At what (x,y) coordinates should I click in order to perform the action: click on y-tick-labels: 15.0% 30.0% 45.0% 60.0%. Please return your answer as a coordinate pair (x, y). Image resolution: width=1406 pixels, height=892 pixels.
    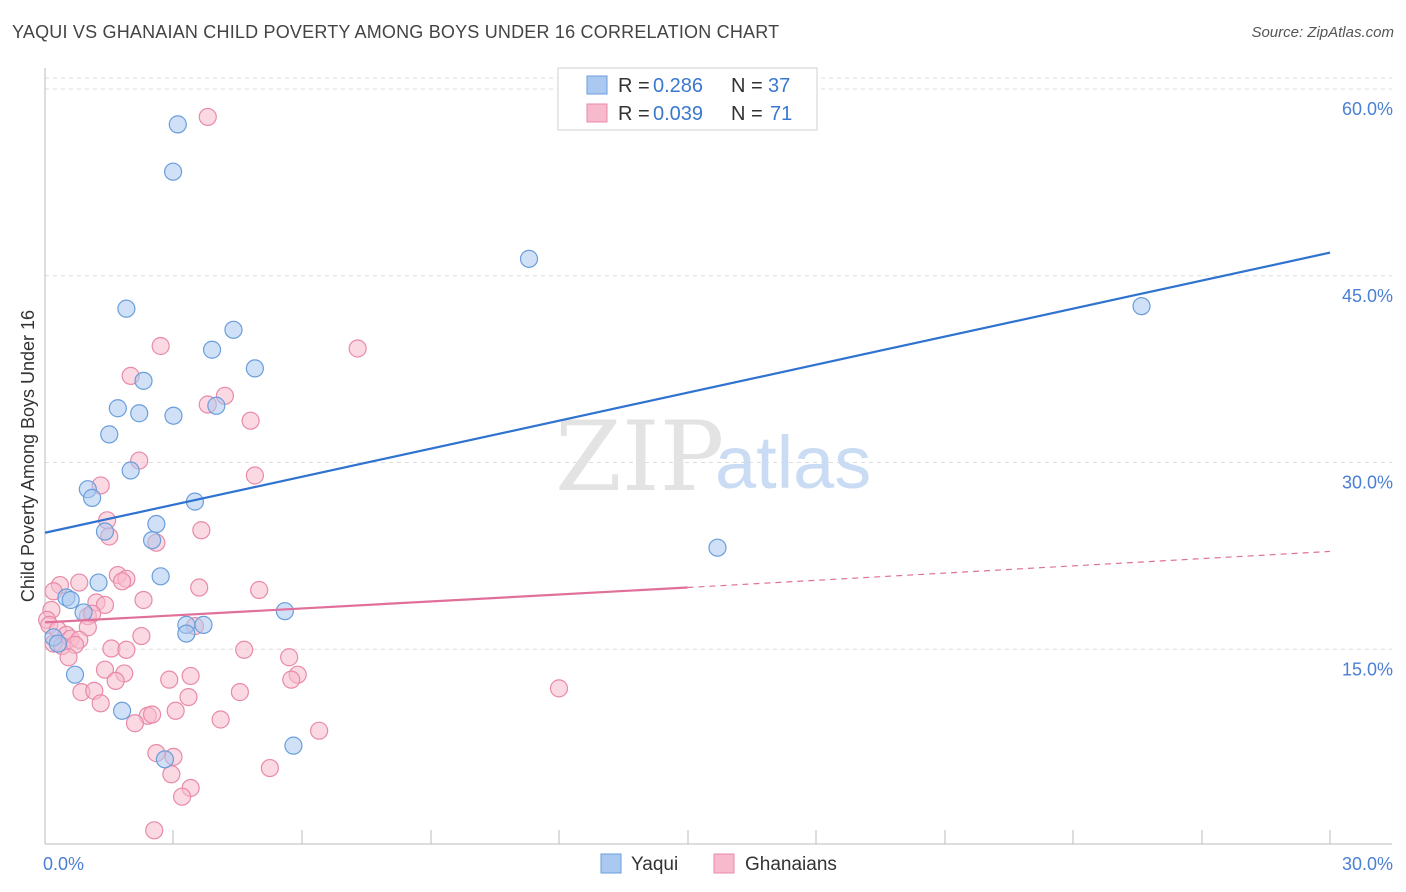
    Looking at the image, I should click on (1367, 389).